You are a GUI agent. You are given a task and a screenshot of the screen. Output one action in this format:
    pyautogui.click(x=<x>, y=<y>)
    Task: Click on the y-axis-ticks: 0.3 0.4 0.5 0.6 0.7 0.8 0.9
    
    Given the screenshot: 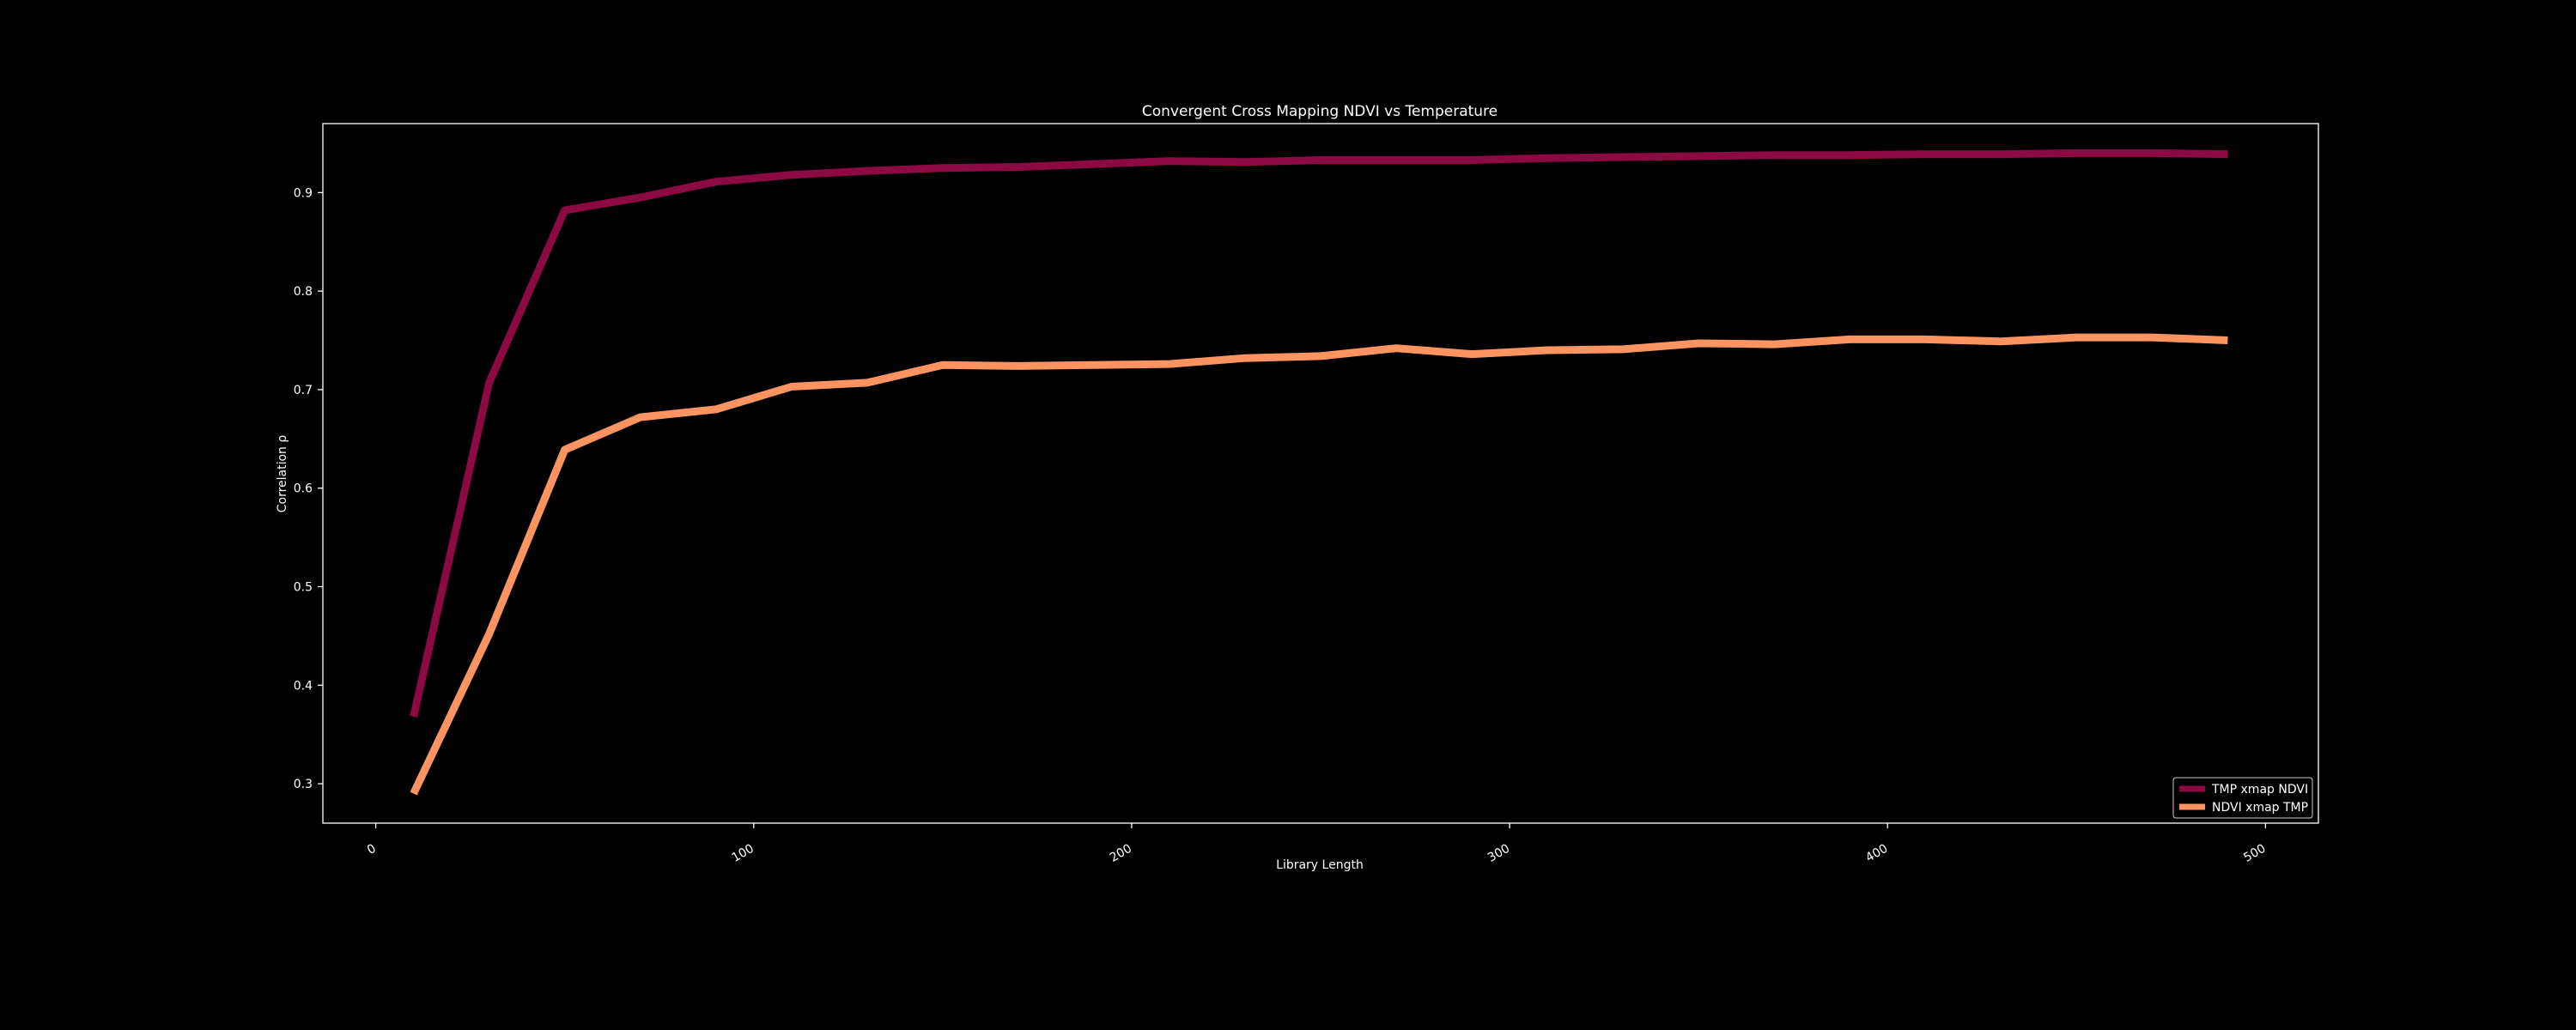 What is the action you would take?
    pyautogui.click(x=308, y=488)
    